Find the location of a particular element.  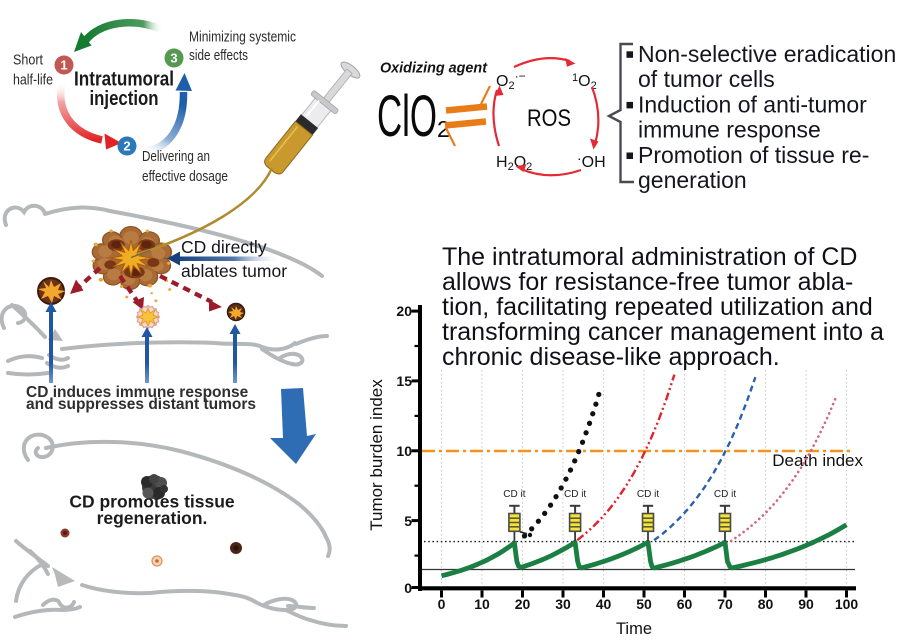

svg-text: regeneration. is located at coordinates (152, 518).